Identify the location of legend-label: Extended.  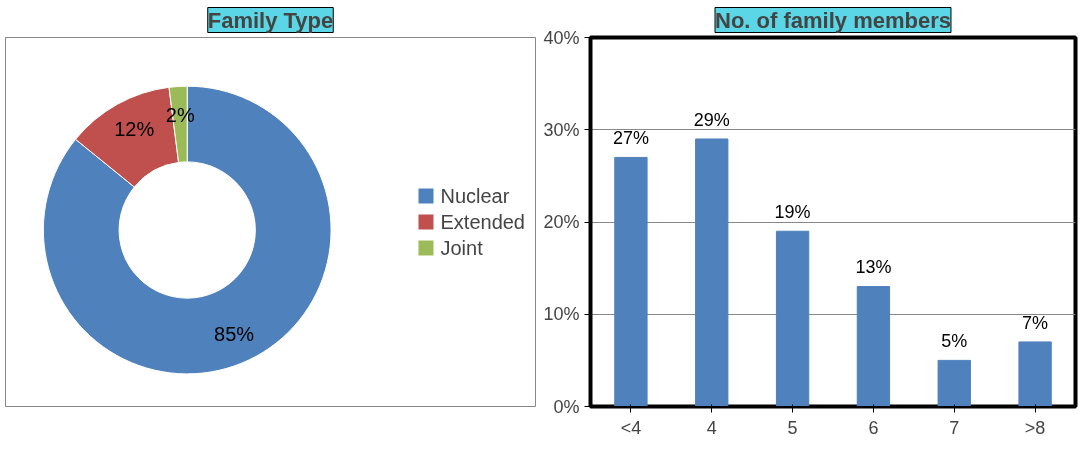
(482, 221).